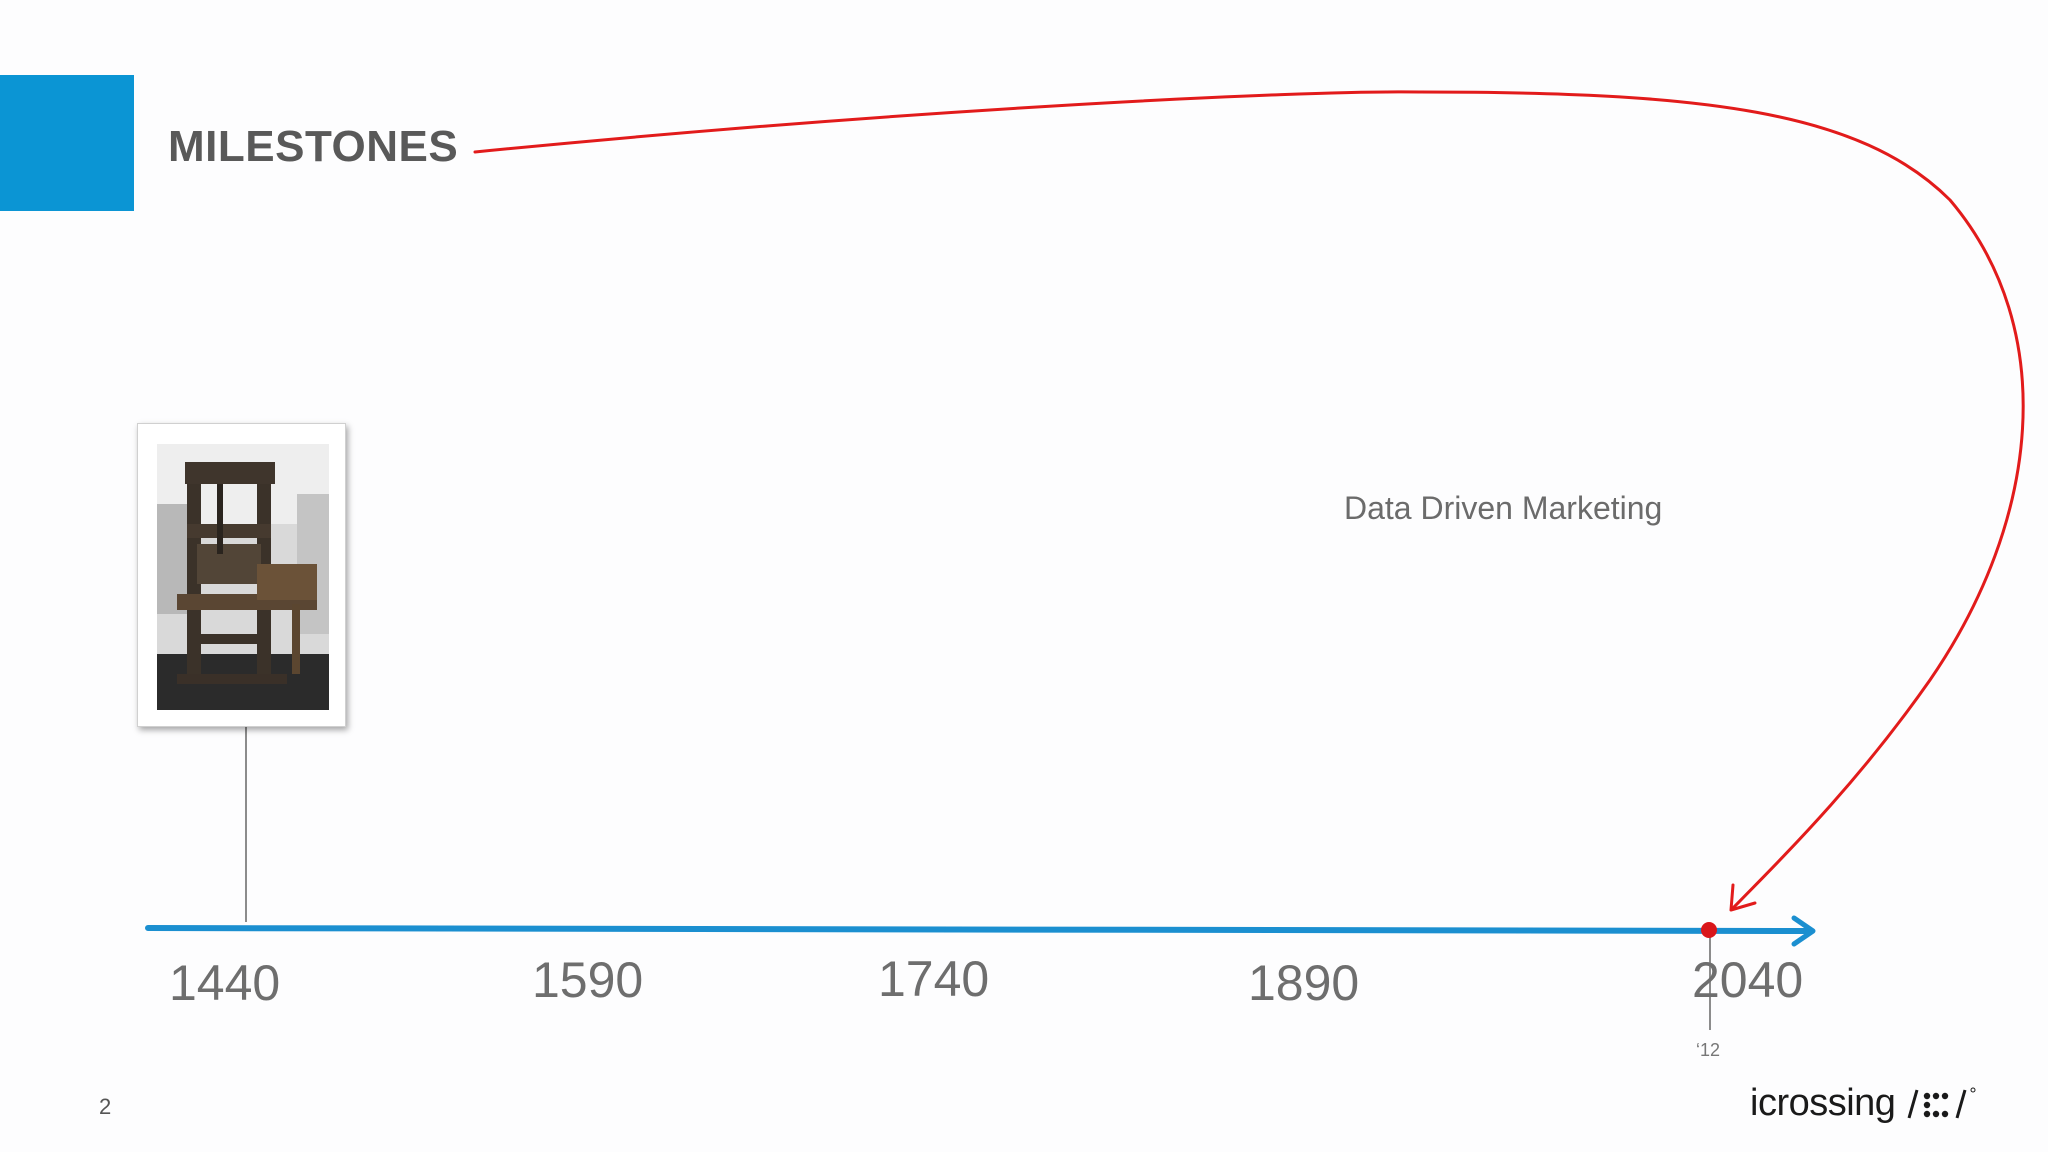  Describe the element at coordinates (67, 143) in the screenshot. I see `accent-block` at that location.